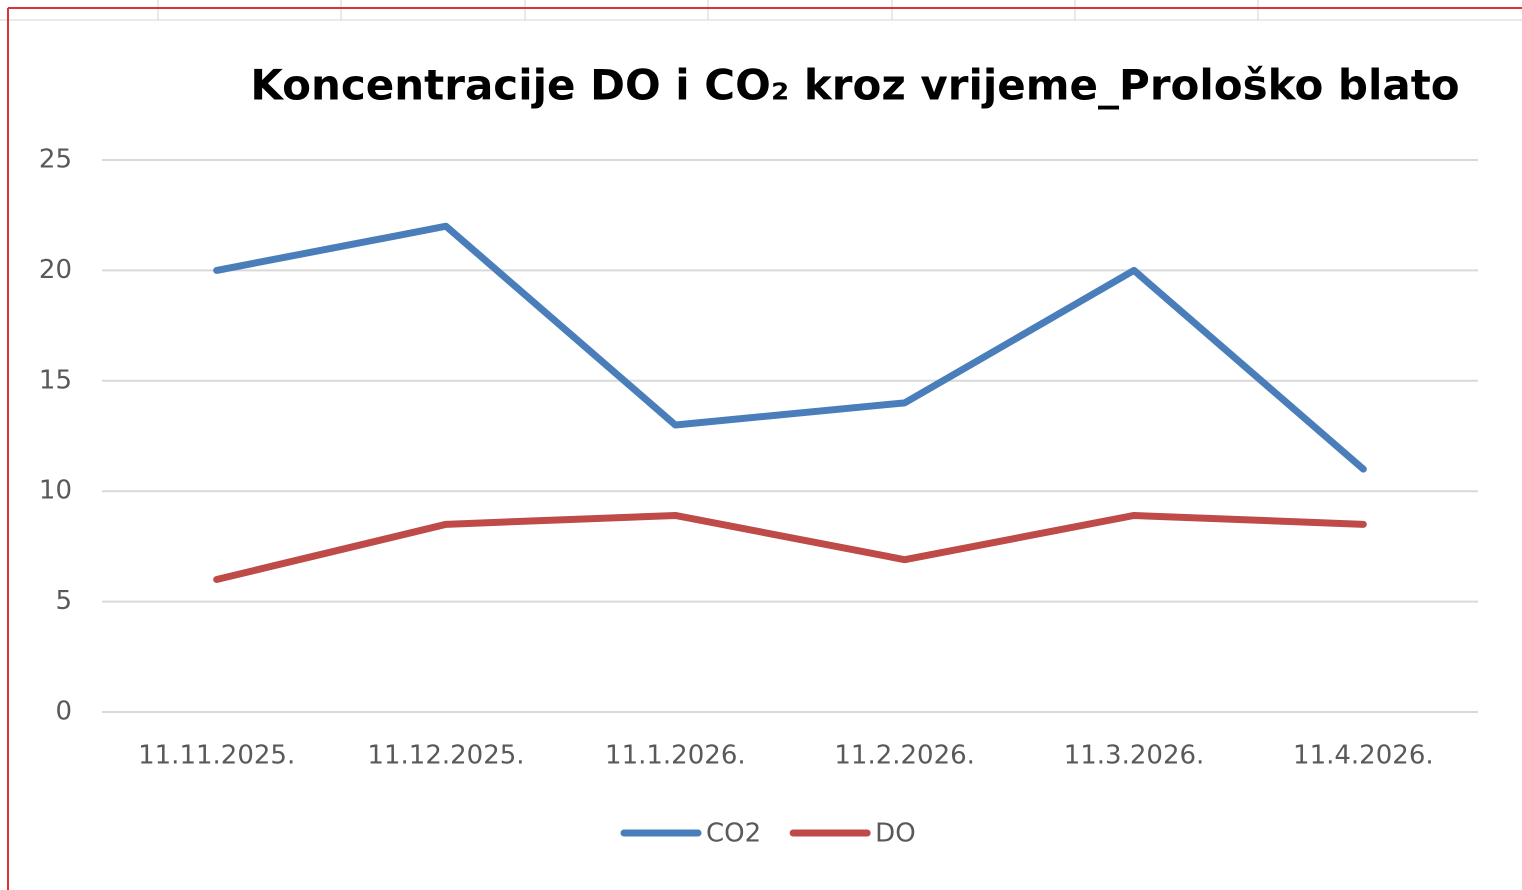  Describe the element at coordinates (1363, 756) in the screenshot. I see `x-tick-label: 11.4.2026.` at that location.